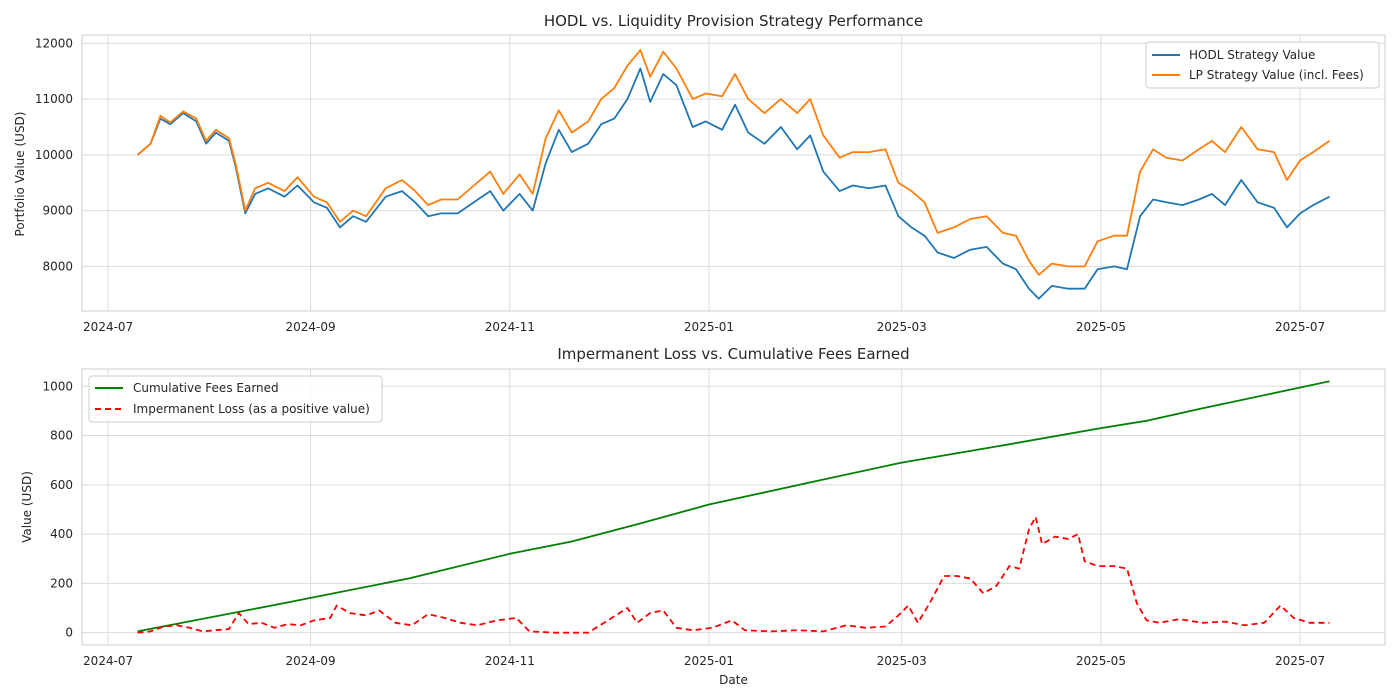 This screenshot has width=1400, height=700. What do you see at coordinates (206, 388) in the screenshot?
I see `legend-label-fees: Cumulative Fees Earned` at bounding box center [206, 388].